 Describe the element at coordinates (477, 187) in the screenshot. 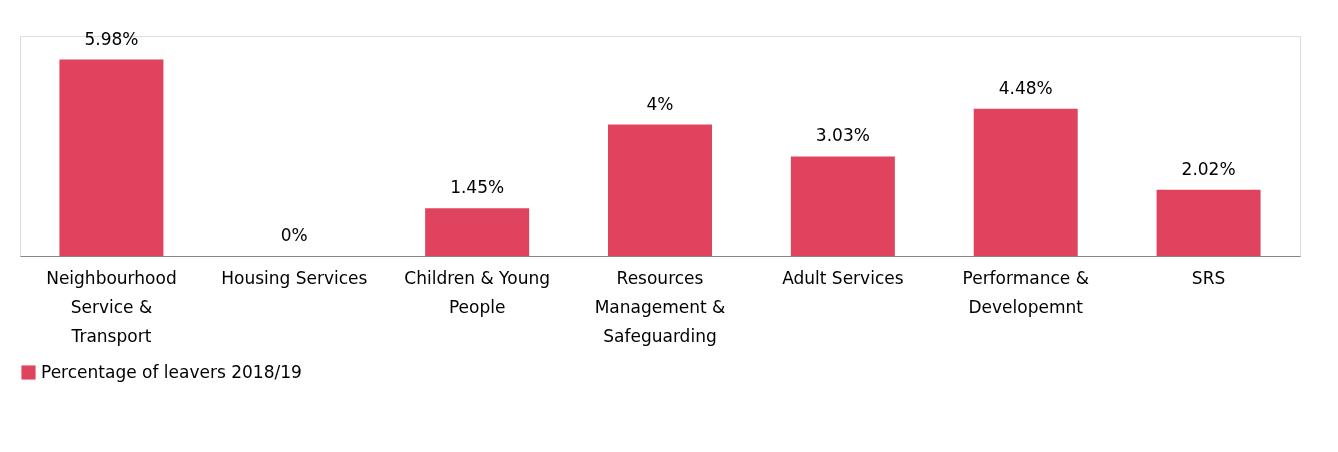

I see `data-label: 1.45%` at that location.